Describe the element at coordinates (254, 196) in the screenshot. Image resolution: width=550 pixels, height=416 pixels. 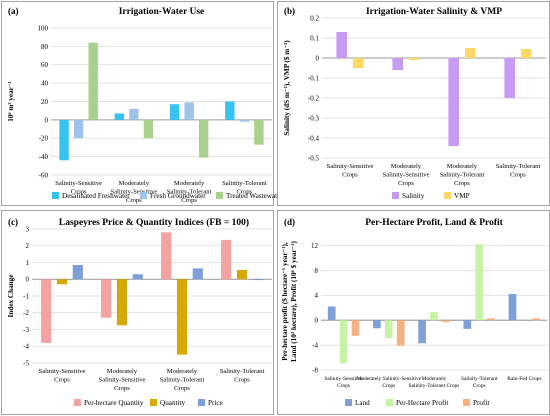
I see `legend-label: Treated Wastewater` at that location.